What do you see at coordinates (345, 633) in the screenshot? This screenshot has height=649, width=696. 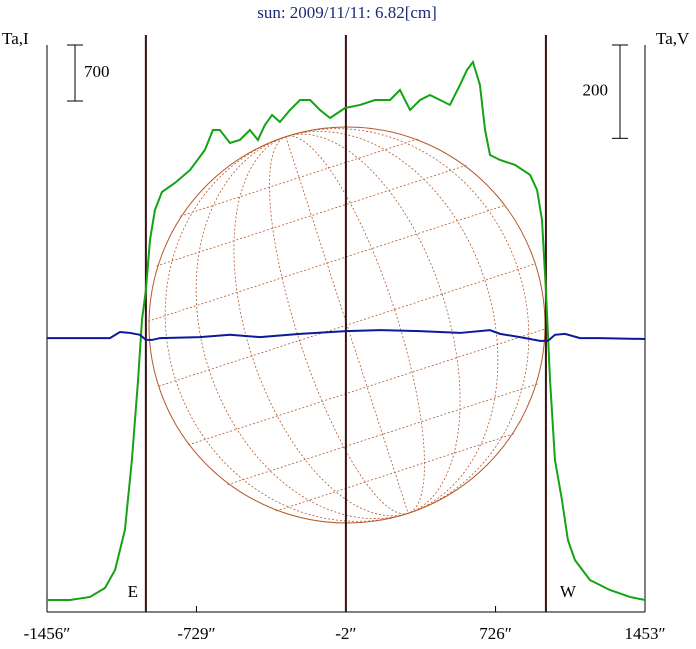 I see `x-tick-label: -2″` at bounding box center [345, 633].